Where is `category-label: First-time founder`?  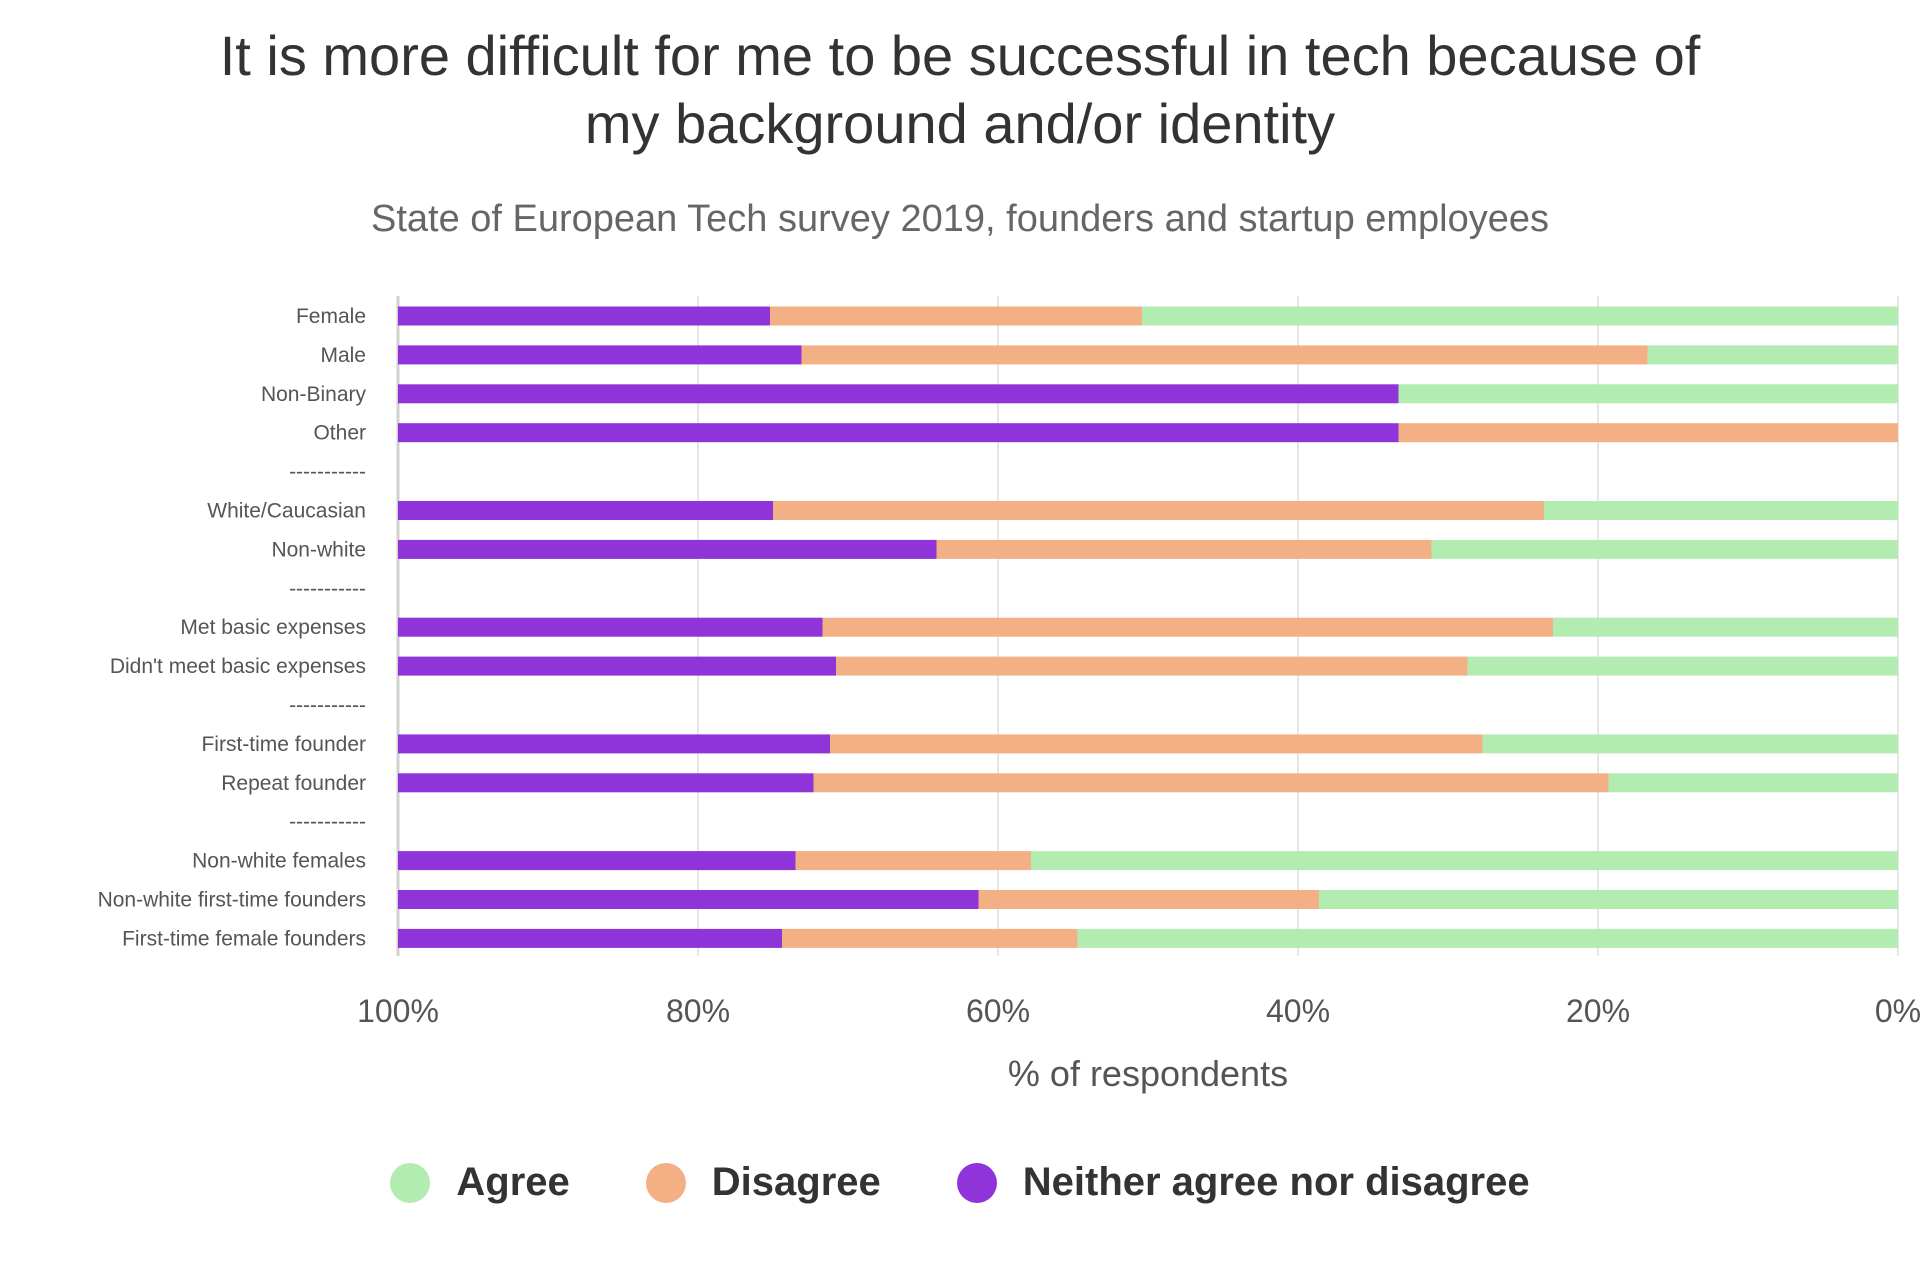
category-label: First-time founder is located at coordinates (283, 744).